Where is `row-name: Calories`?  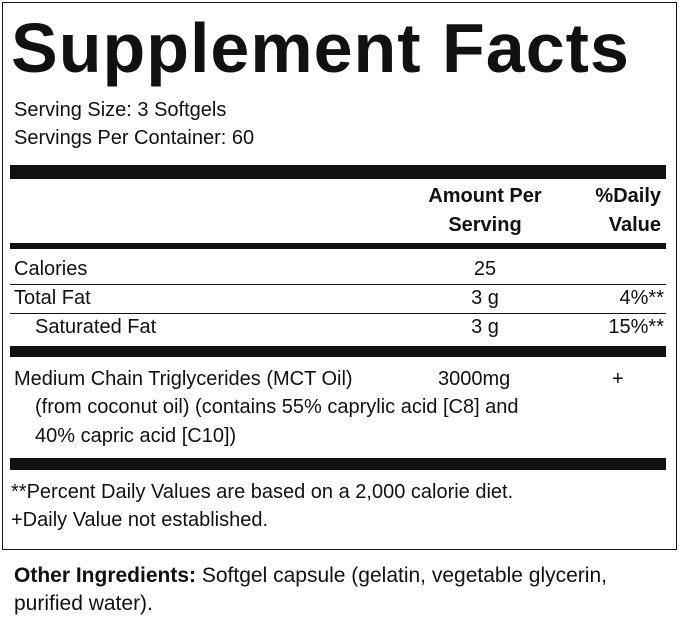 row-name: Calories is located at coordinates (51, 269).